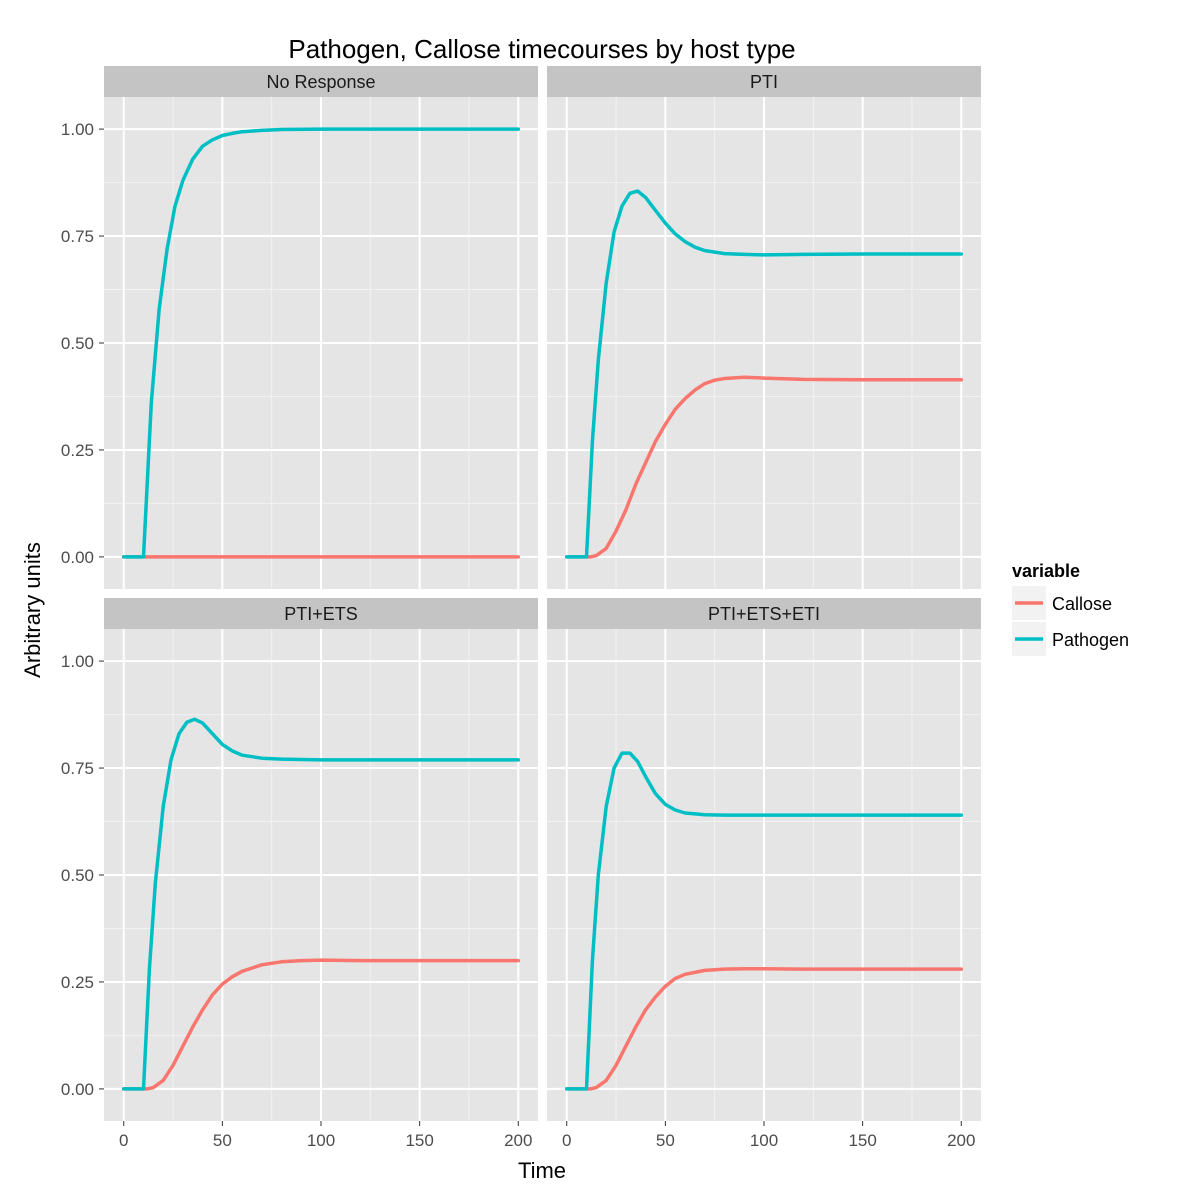  I want to click on x-axis-title: Time, so click(542, 1170).